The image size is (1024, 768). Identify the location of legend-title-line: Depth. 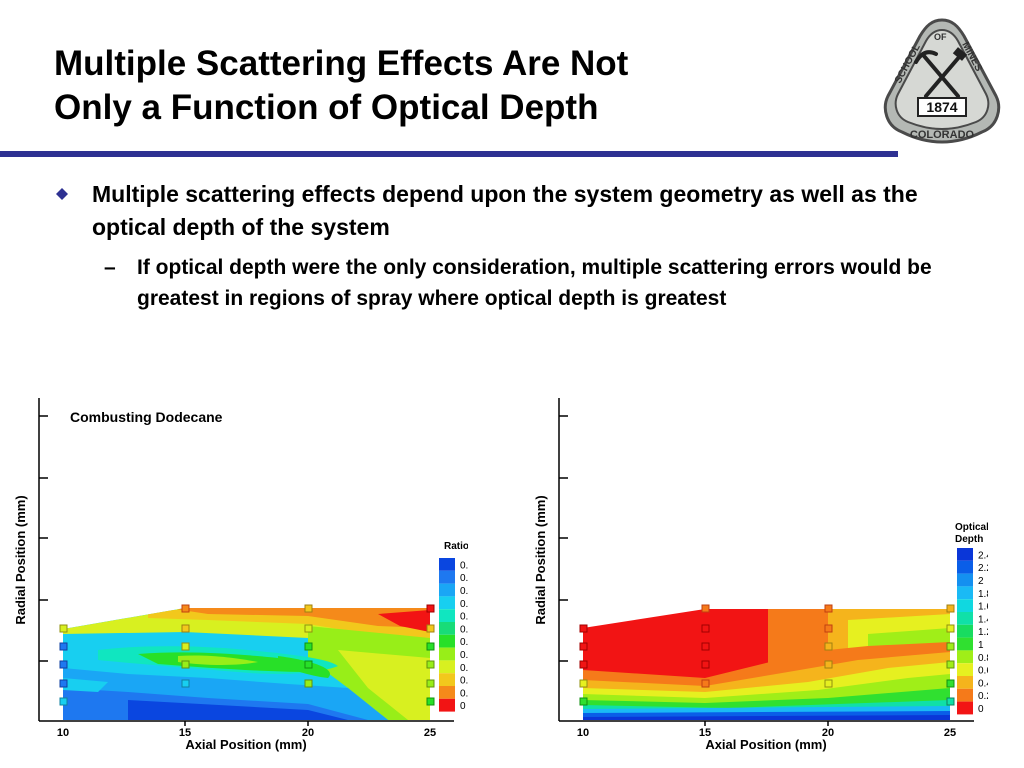
(969, 539).